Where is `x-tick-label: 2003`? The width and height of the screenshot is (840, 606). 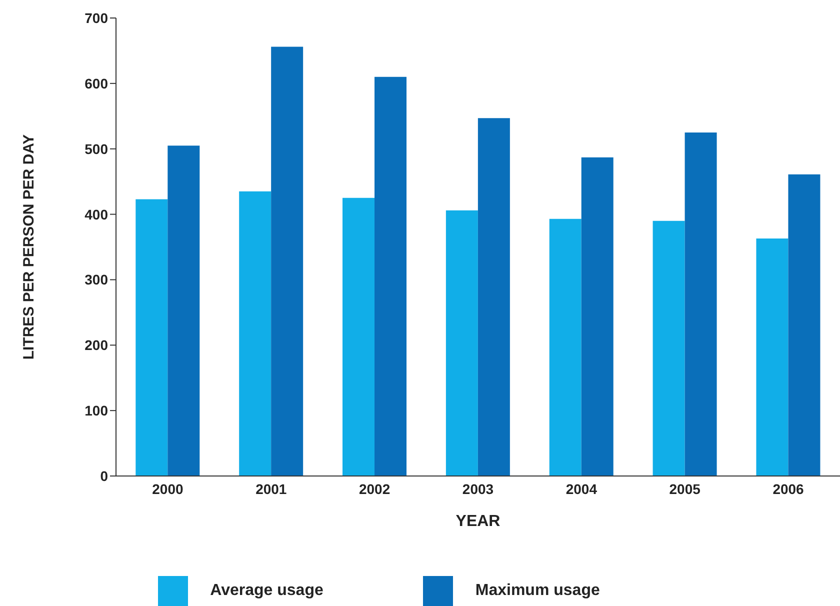
x-tick-label: 2003 is located at coordinates (478, 488).